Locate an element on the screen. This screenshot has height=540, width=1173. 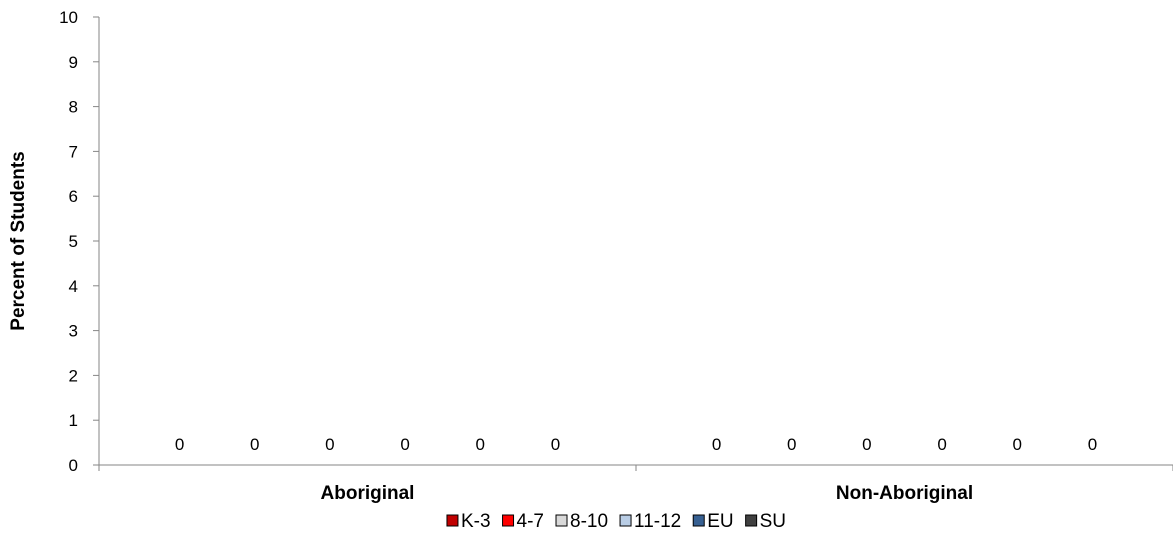
legend-label: K-3 is located at coordinates (476, 521).